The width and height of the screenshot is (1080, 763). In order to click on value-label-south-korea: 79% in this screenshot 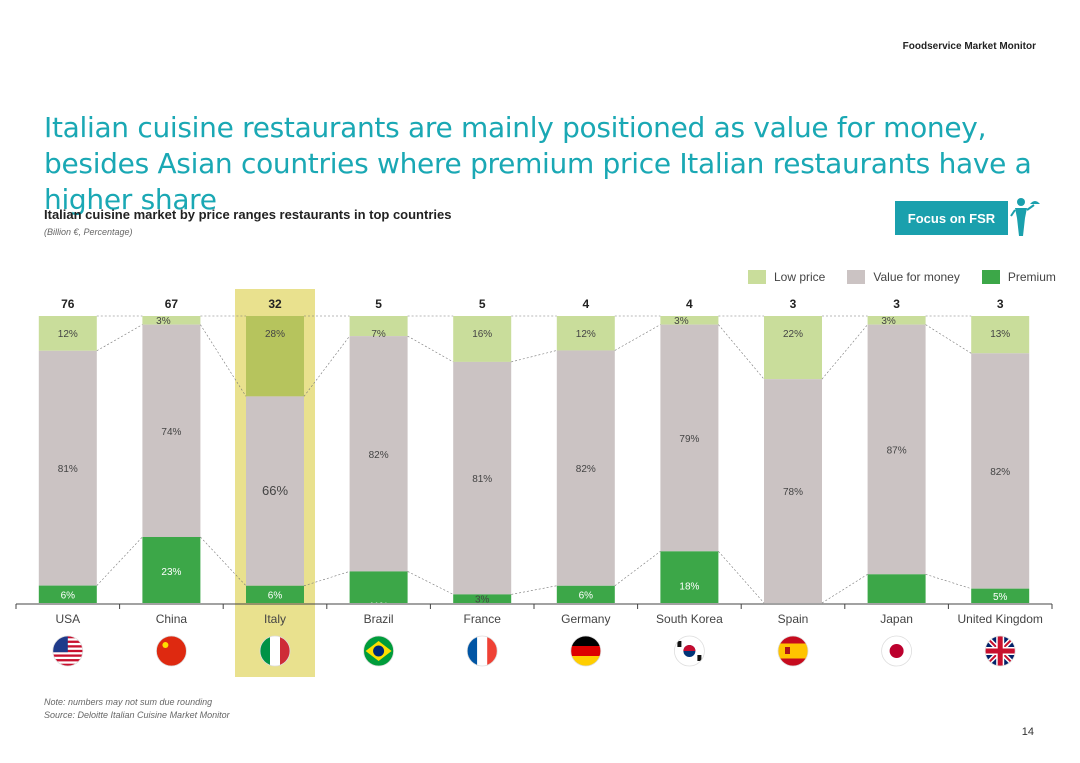, I will do `click(689, 439)`.